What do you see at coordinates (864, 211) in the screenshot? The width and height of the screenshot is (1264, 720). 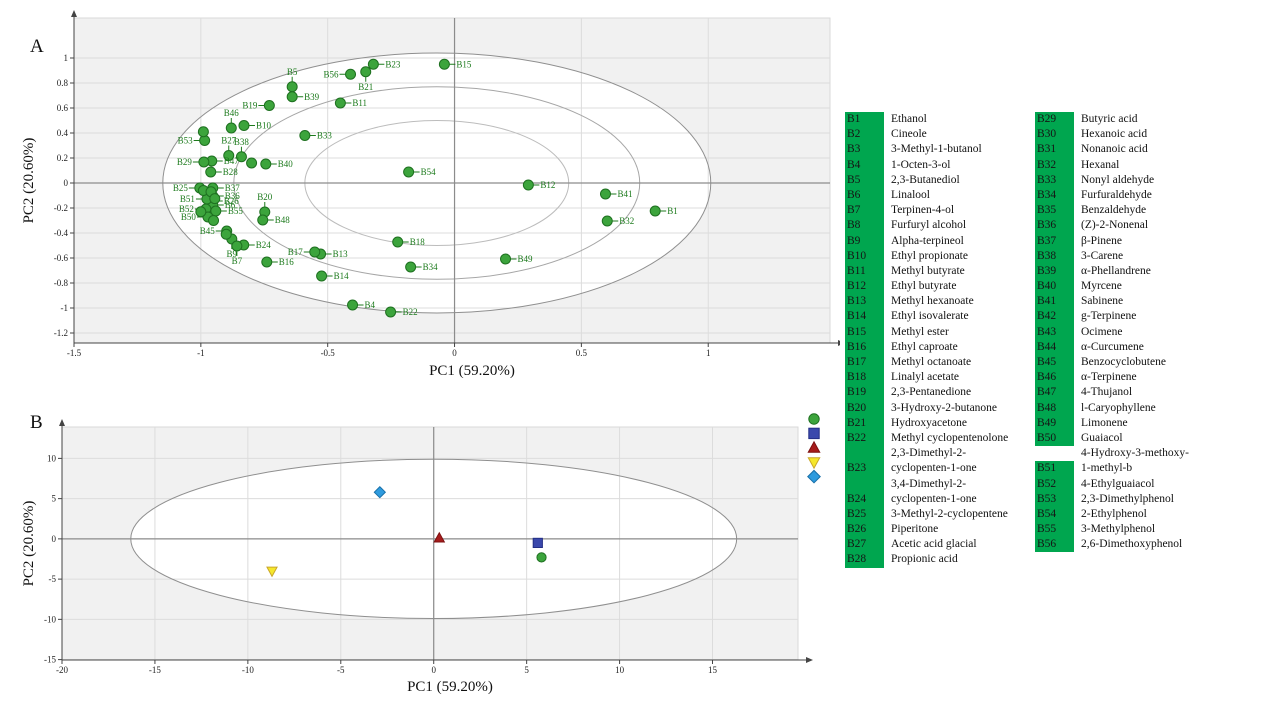 I see `compound-code: B7` at bounding box center [864, 211].